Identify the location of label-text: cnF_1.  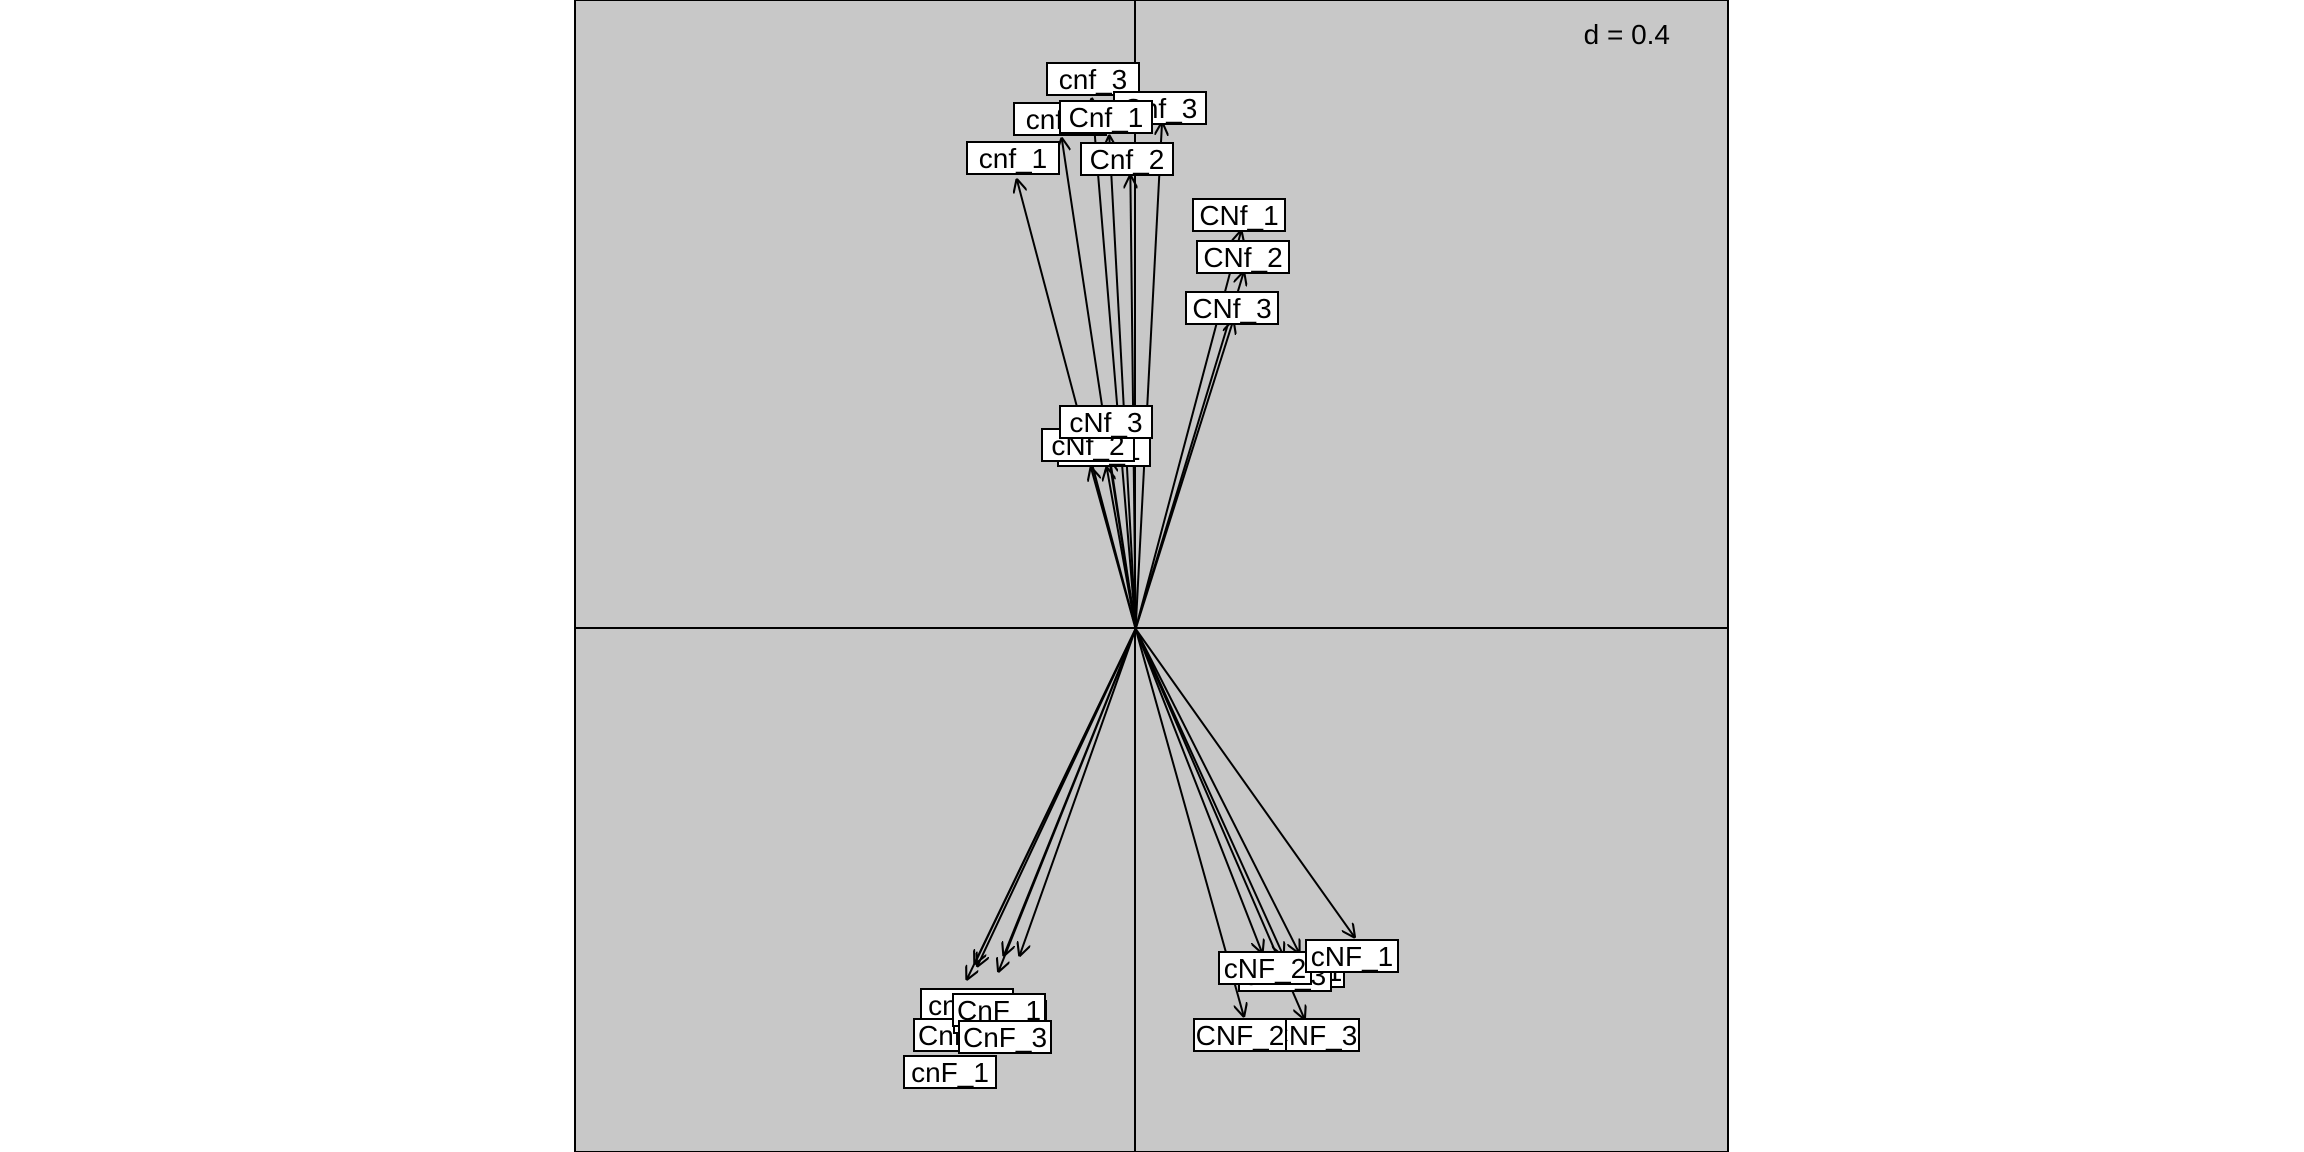
(950, 1072).